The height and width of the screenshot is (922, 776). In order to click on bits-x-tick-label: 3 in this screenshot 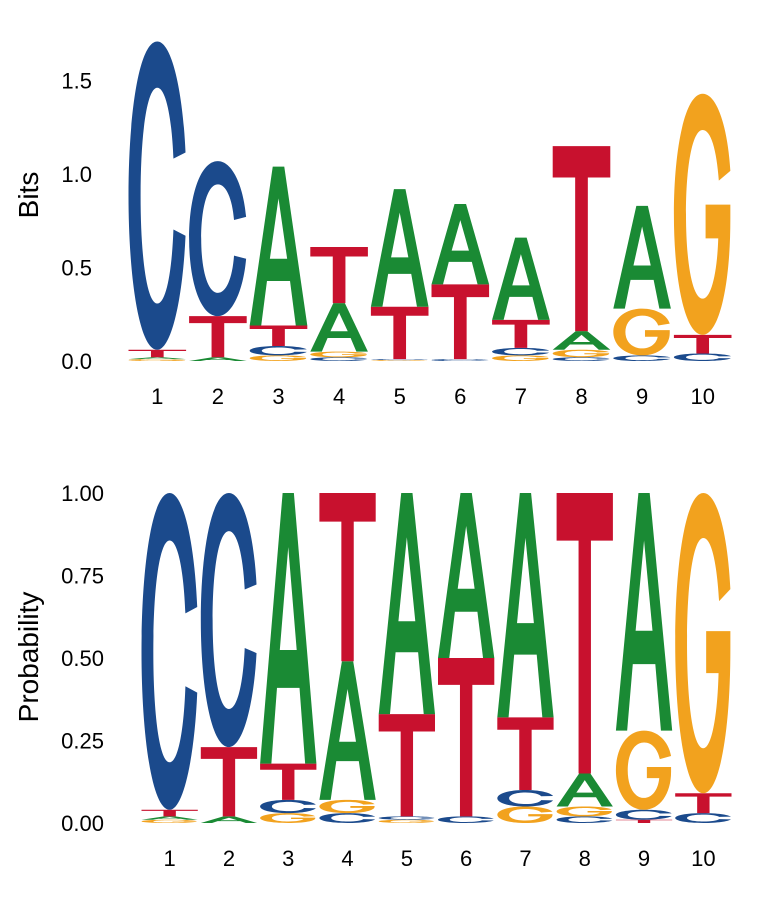, I will do `click(278, 396)`.